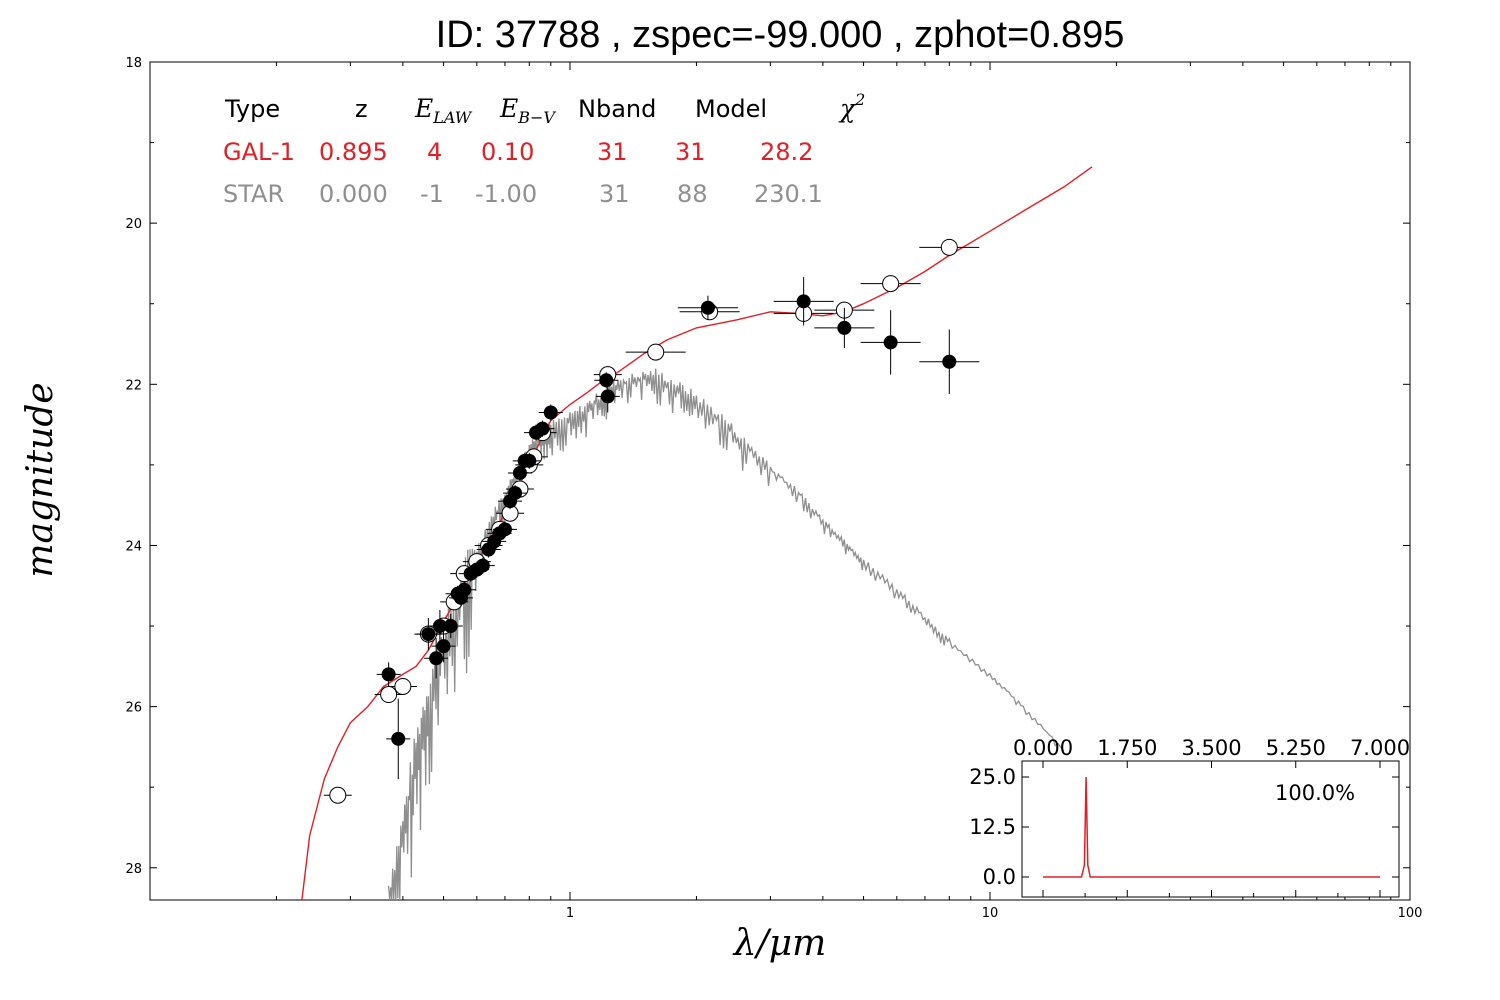  Describe the element at coordinates (1410, 913) in the screenshot. I see `x-tick-label: 100` at that location.